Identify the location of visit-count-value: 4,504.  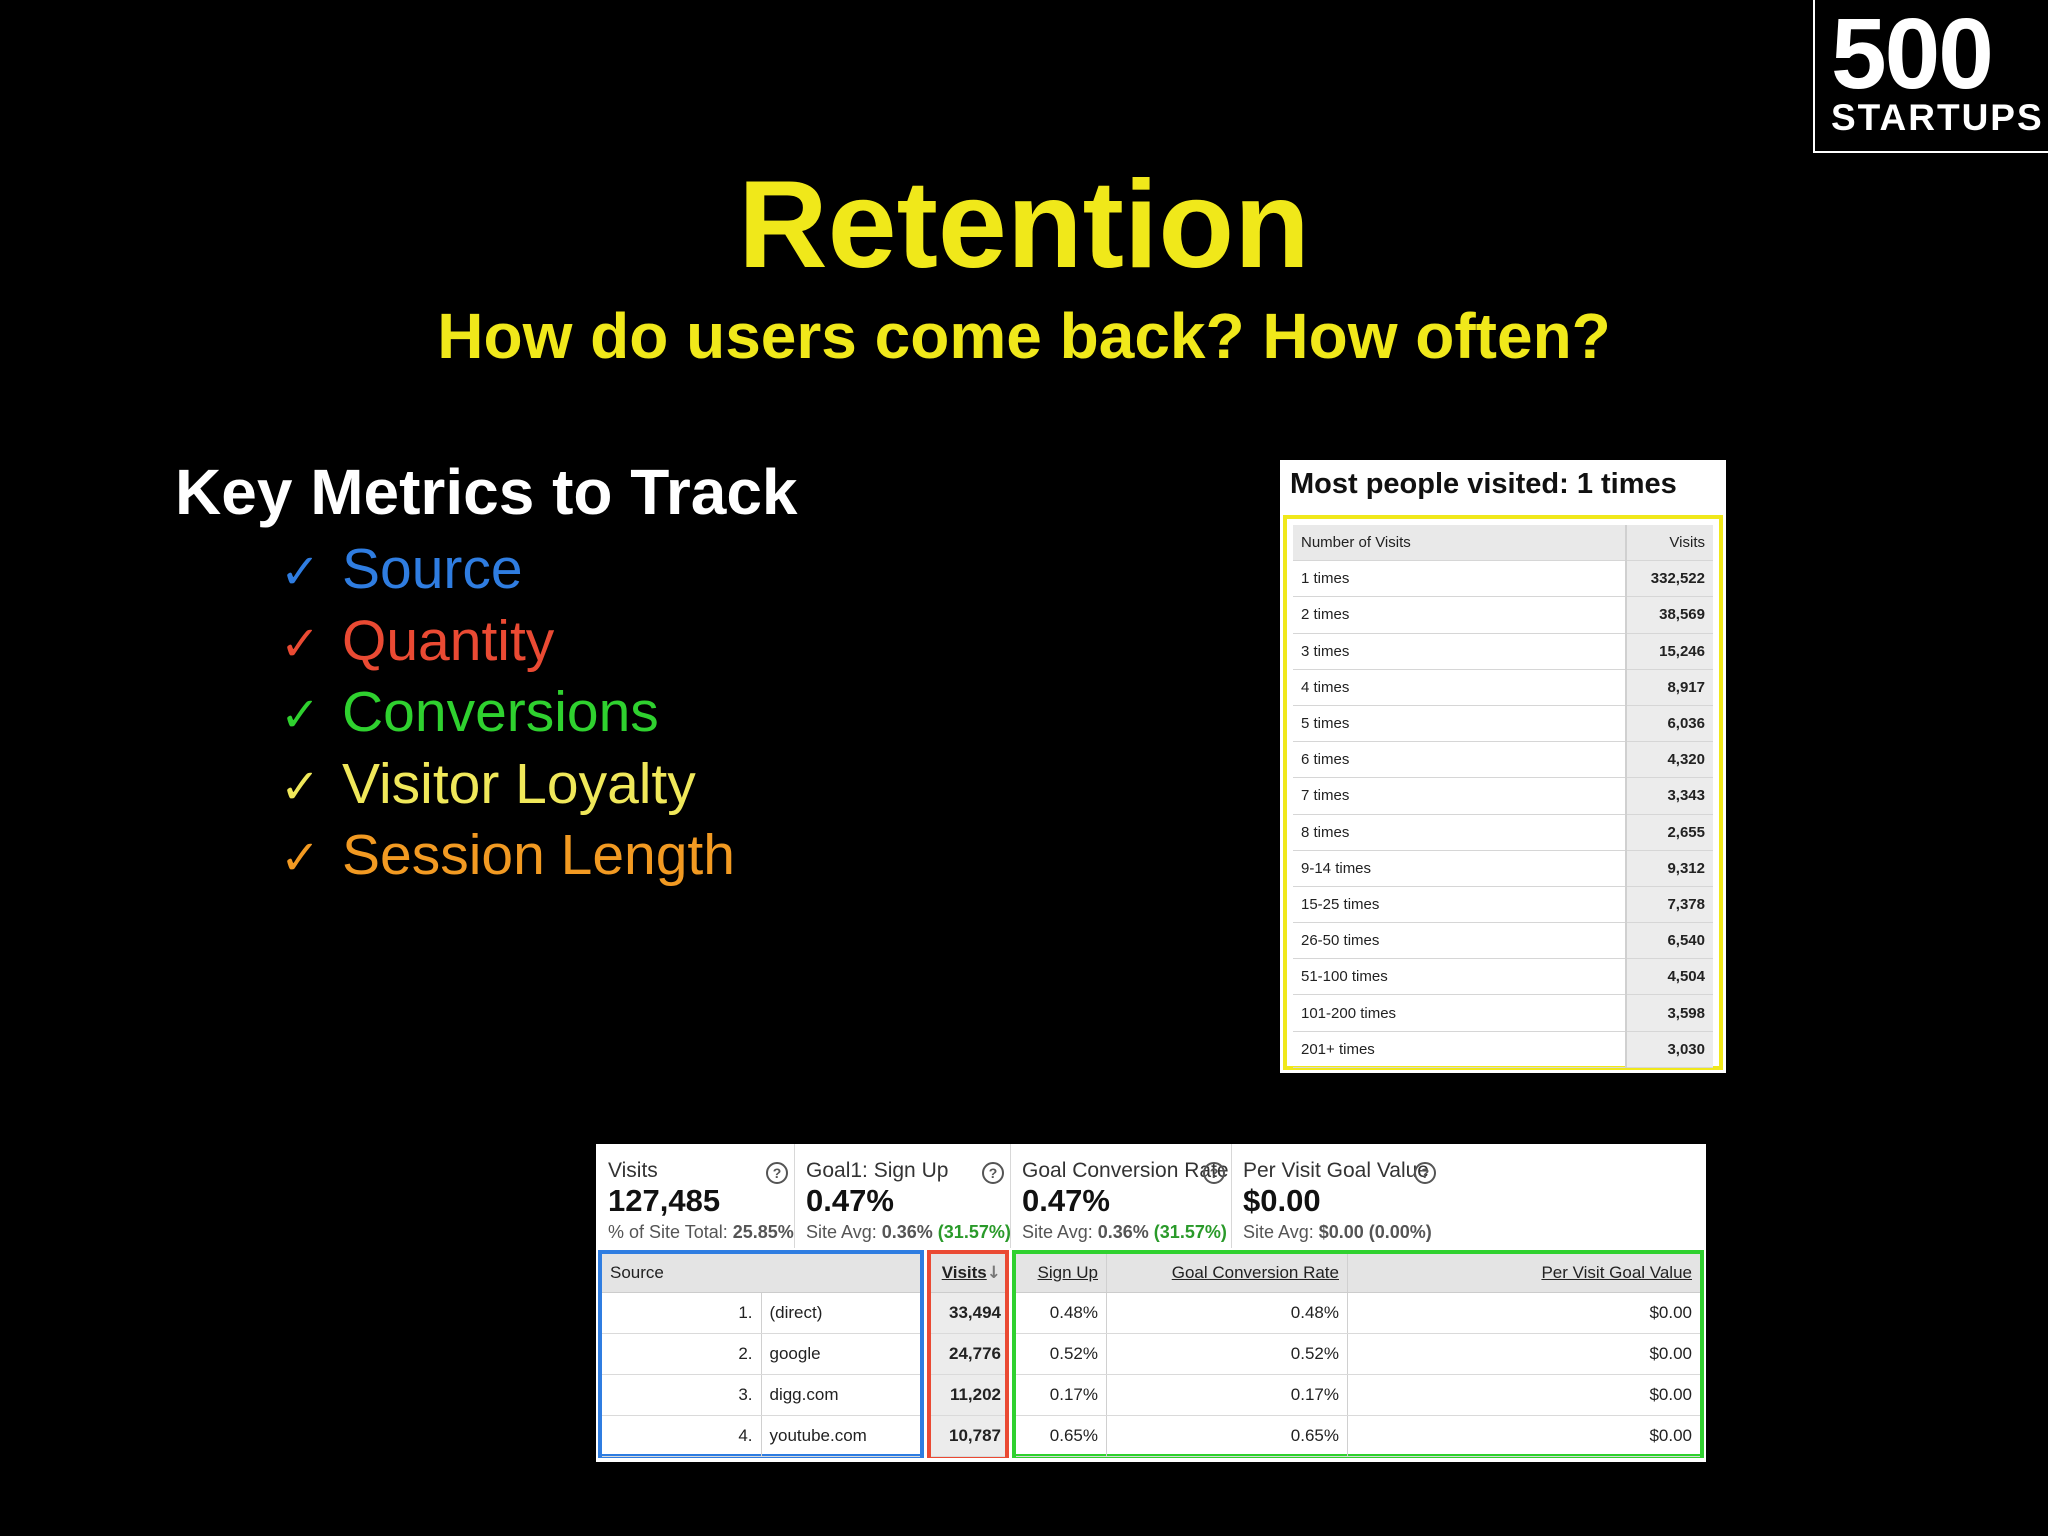
(1669, 977).